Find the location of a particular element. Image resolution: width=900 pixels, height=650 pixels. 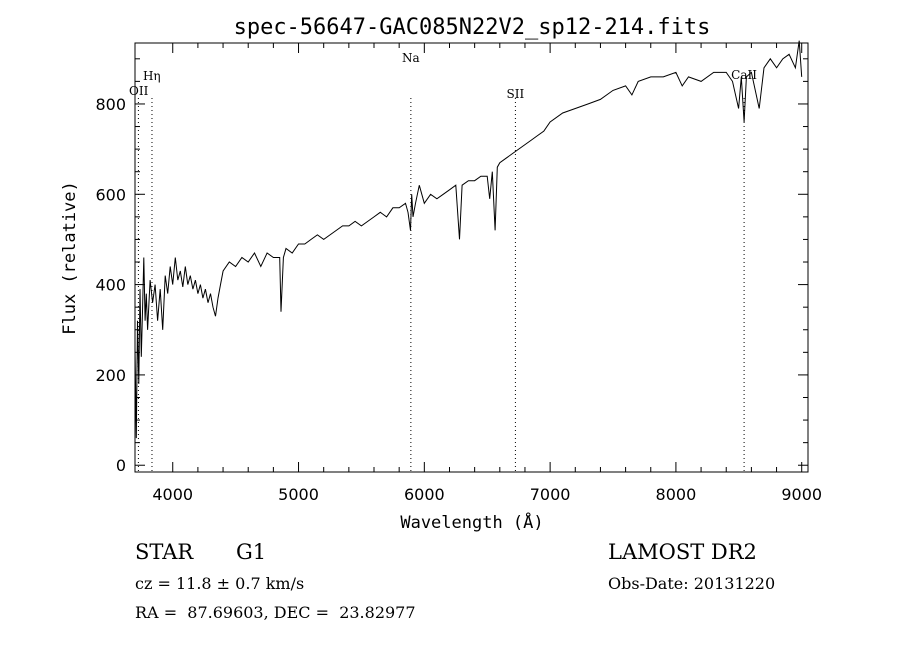

x-tick-label: 7000 is located at coordinates (550, 494).